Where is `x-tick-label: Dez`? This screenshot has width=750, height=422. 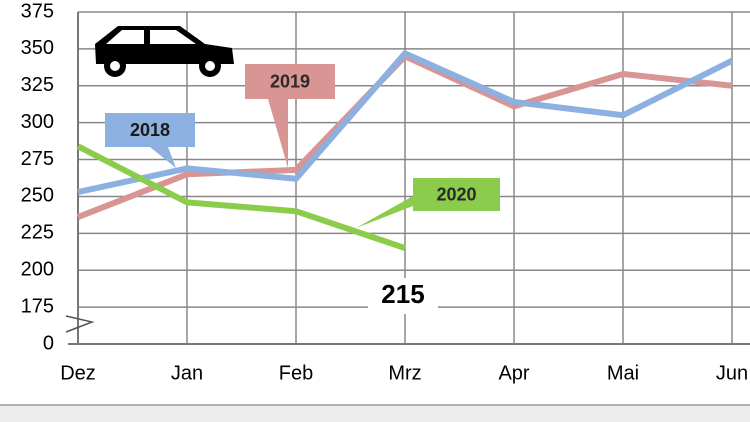 x-tick-label: Dez is located at coordinates (78, 373).